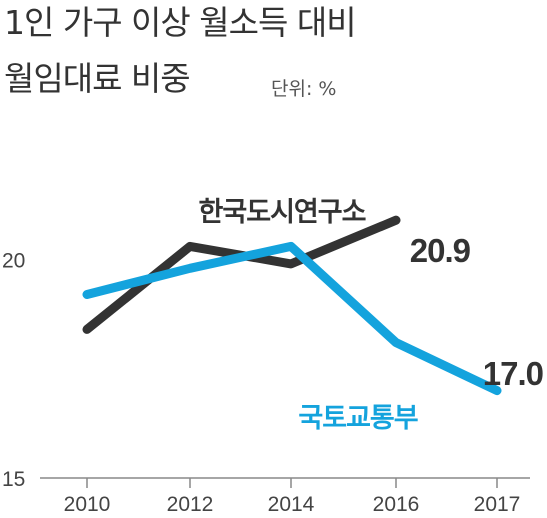 The width and height of the screenshot is (547, 518). Describe the element at coordinates (87, 504) in the screenshot. I see `x-tick-label: 2010` at that location.